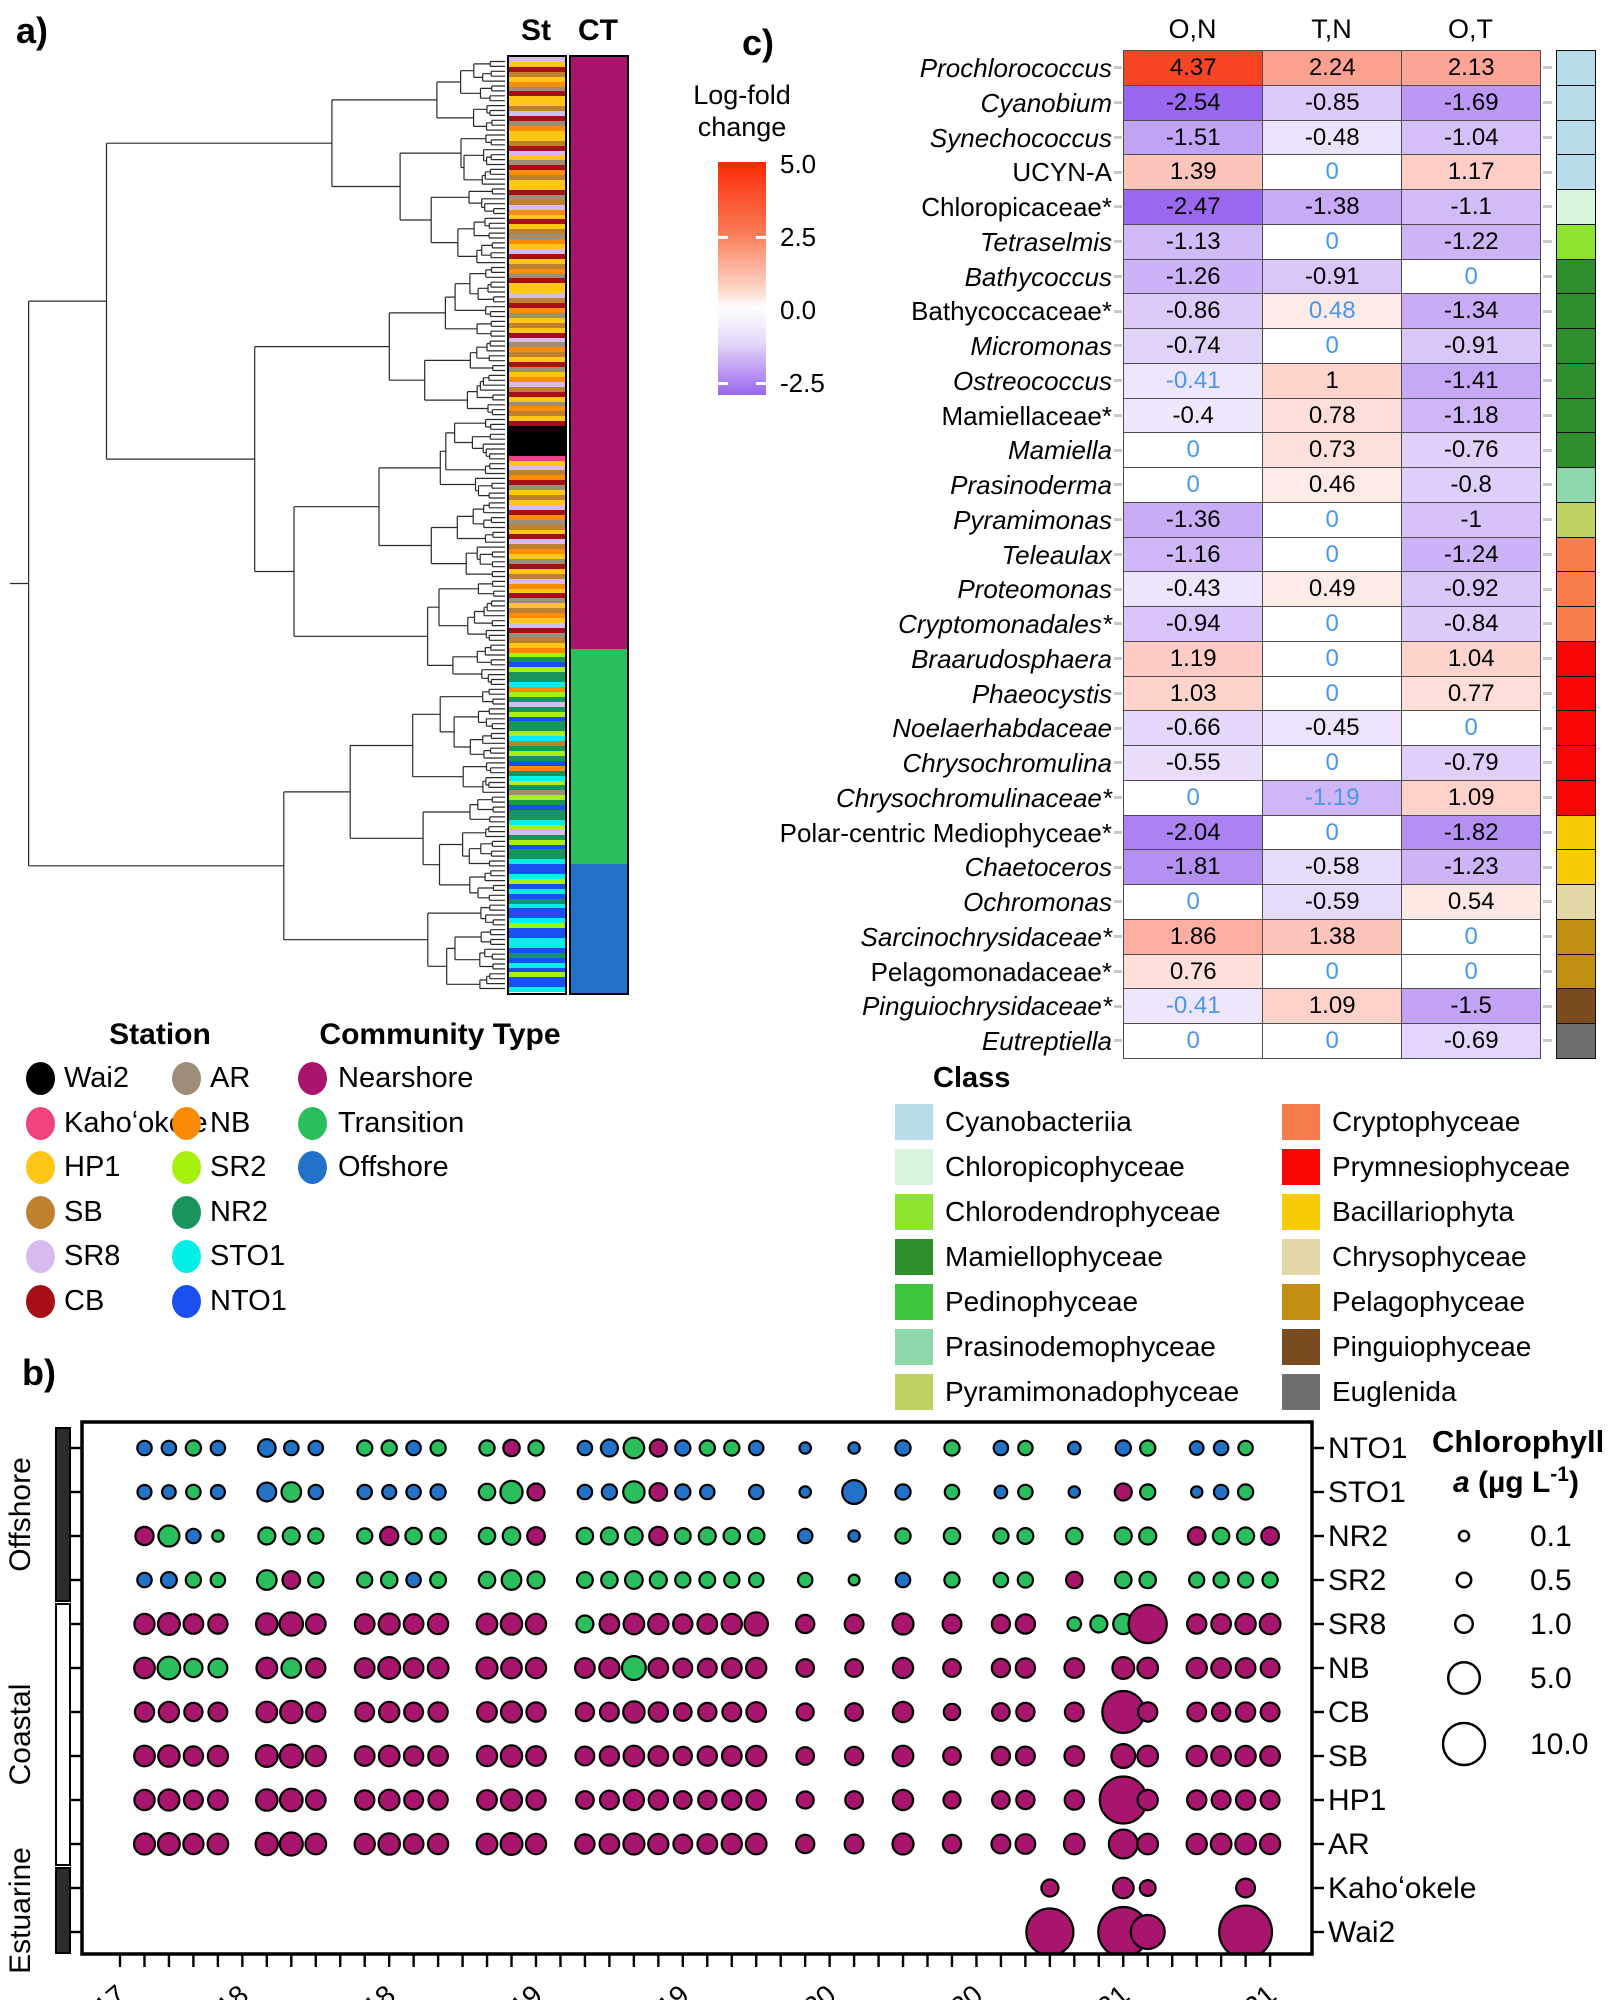  What do you see at coordinates (1332, 485) in the screenshot?
I see `heatmap-cell: 0.46` at bounding box center [1332, 485].